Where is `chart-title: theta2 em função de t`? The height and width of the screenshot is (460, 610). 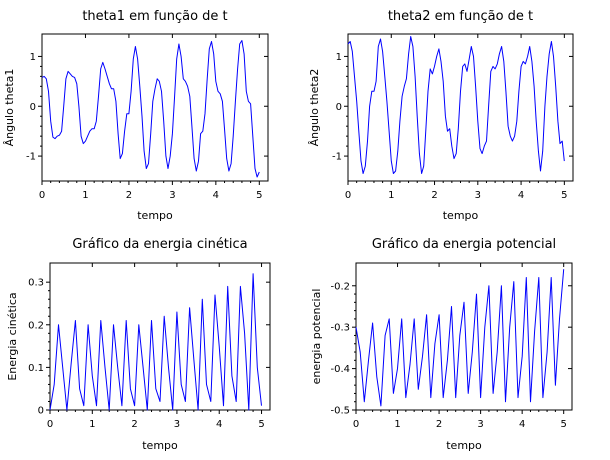 chart-title: theta2 em função de t is located at coordinates (460, 16).